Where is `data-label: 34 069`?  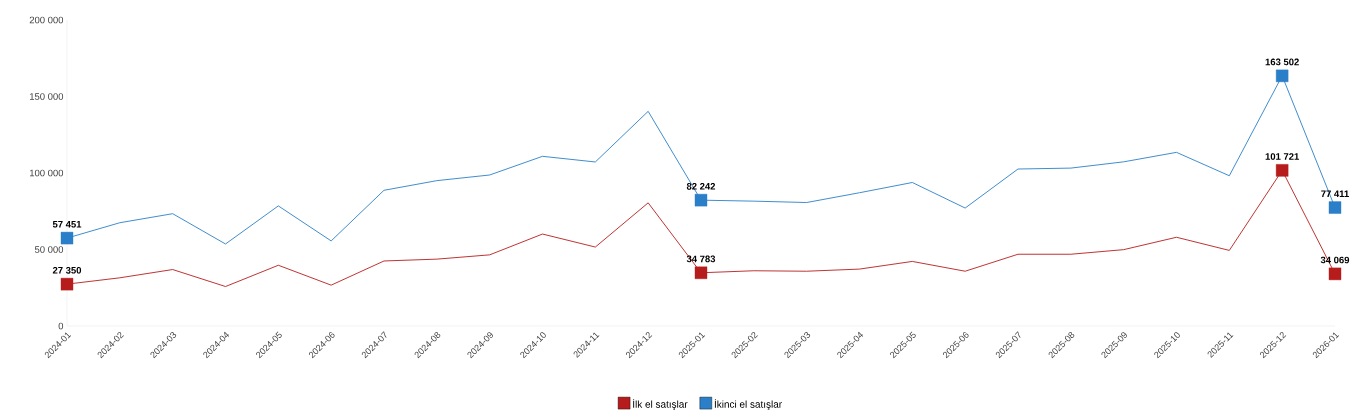 data-label: 34 069 is located at coordinates (1335, 260).